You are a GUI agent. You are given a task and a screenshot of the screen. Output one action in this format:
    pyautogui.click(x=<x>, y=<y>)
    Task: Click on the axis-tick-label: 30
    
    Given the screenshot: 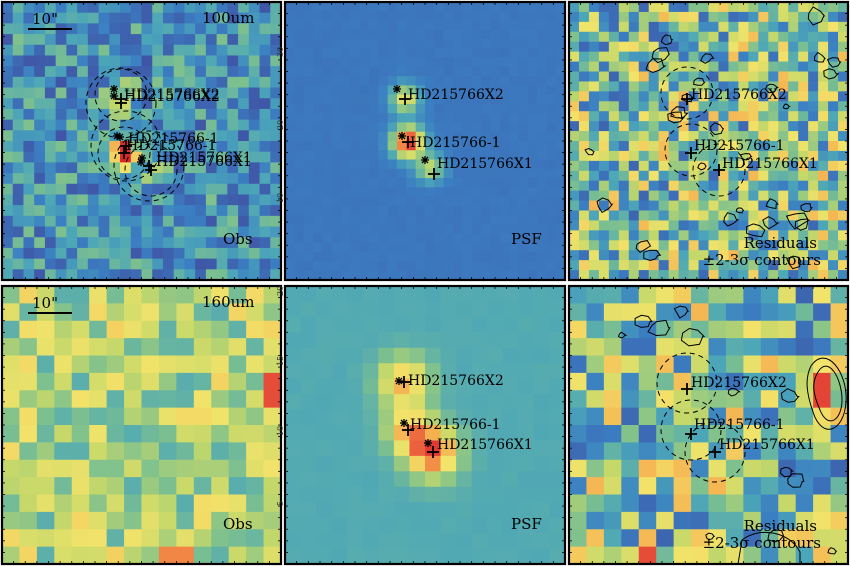 What is the action you would take?
    pyautogui.click(x=280, y=52)
    